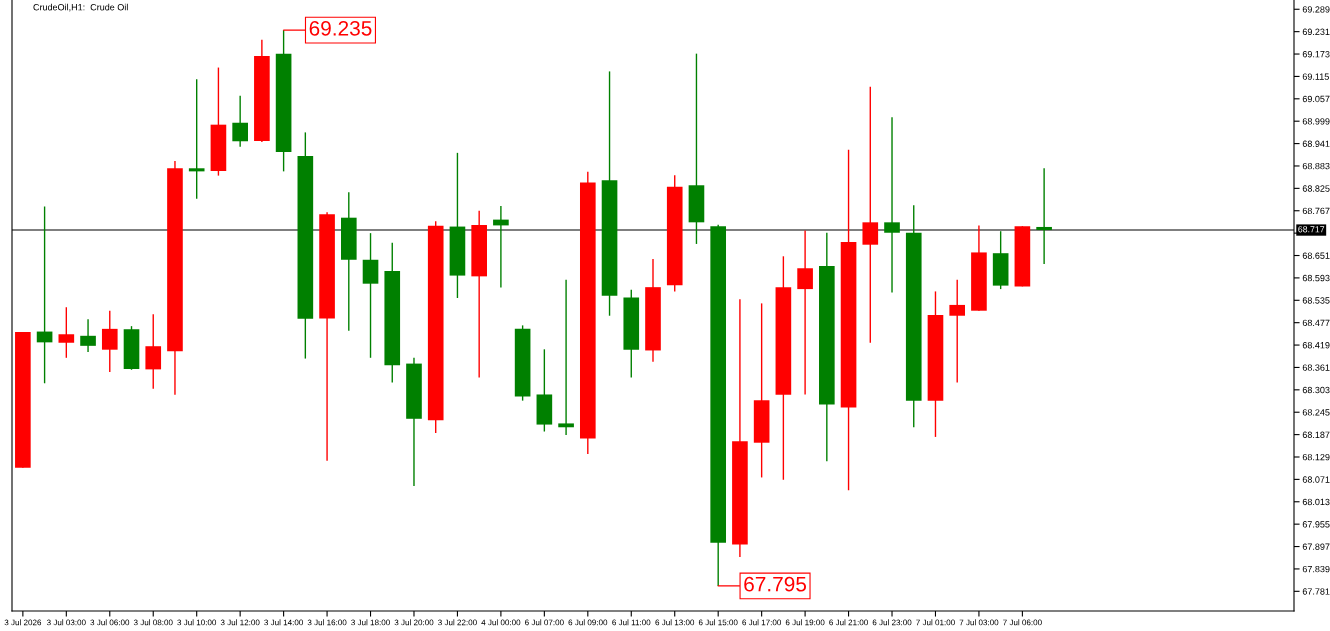 The height and width of the screenshot is (631, 1330). Describe the element at coordinates (1316, 54) in the screenshot. I see `y-tick-label: 69.173` at that location.